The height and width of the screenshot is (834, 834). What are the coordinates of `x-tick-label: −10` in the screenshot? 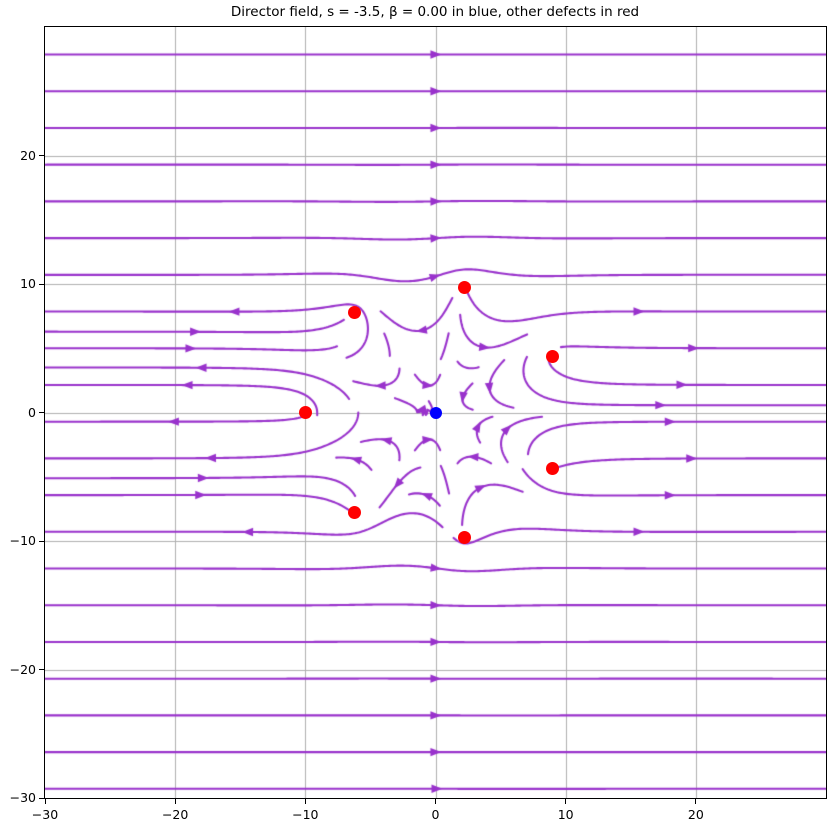 It's located at (305, 814).